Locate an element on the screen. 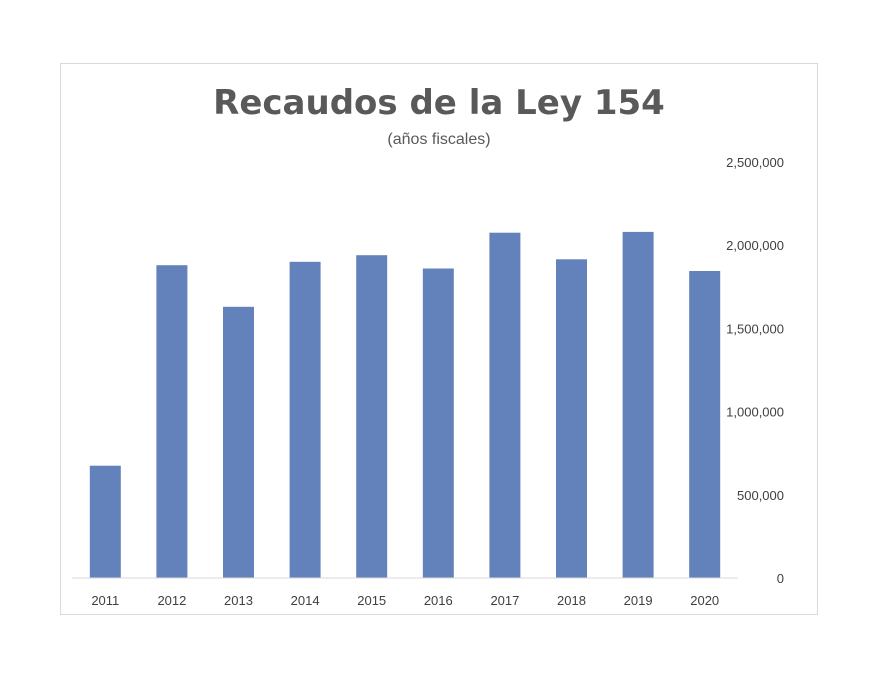 The width and height of the screenshot is (880, 680). x-tick-label-2020: 2020 is located at coordinates (704, 600).